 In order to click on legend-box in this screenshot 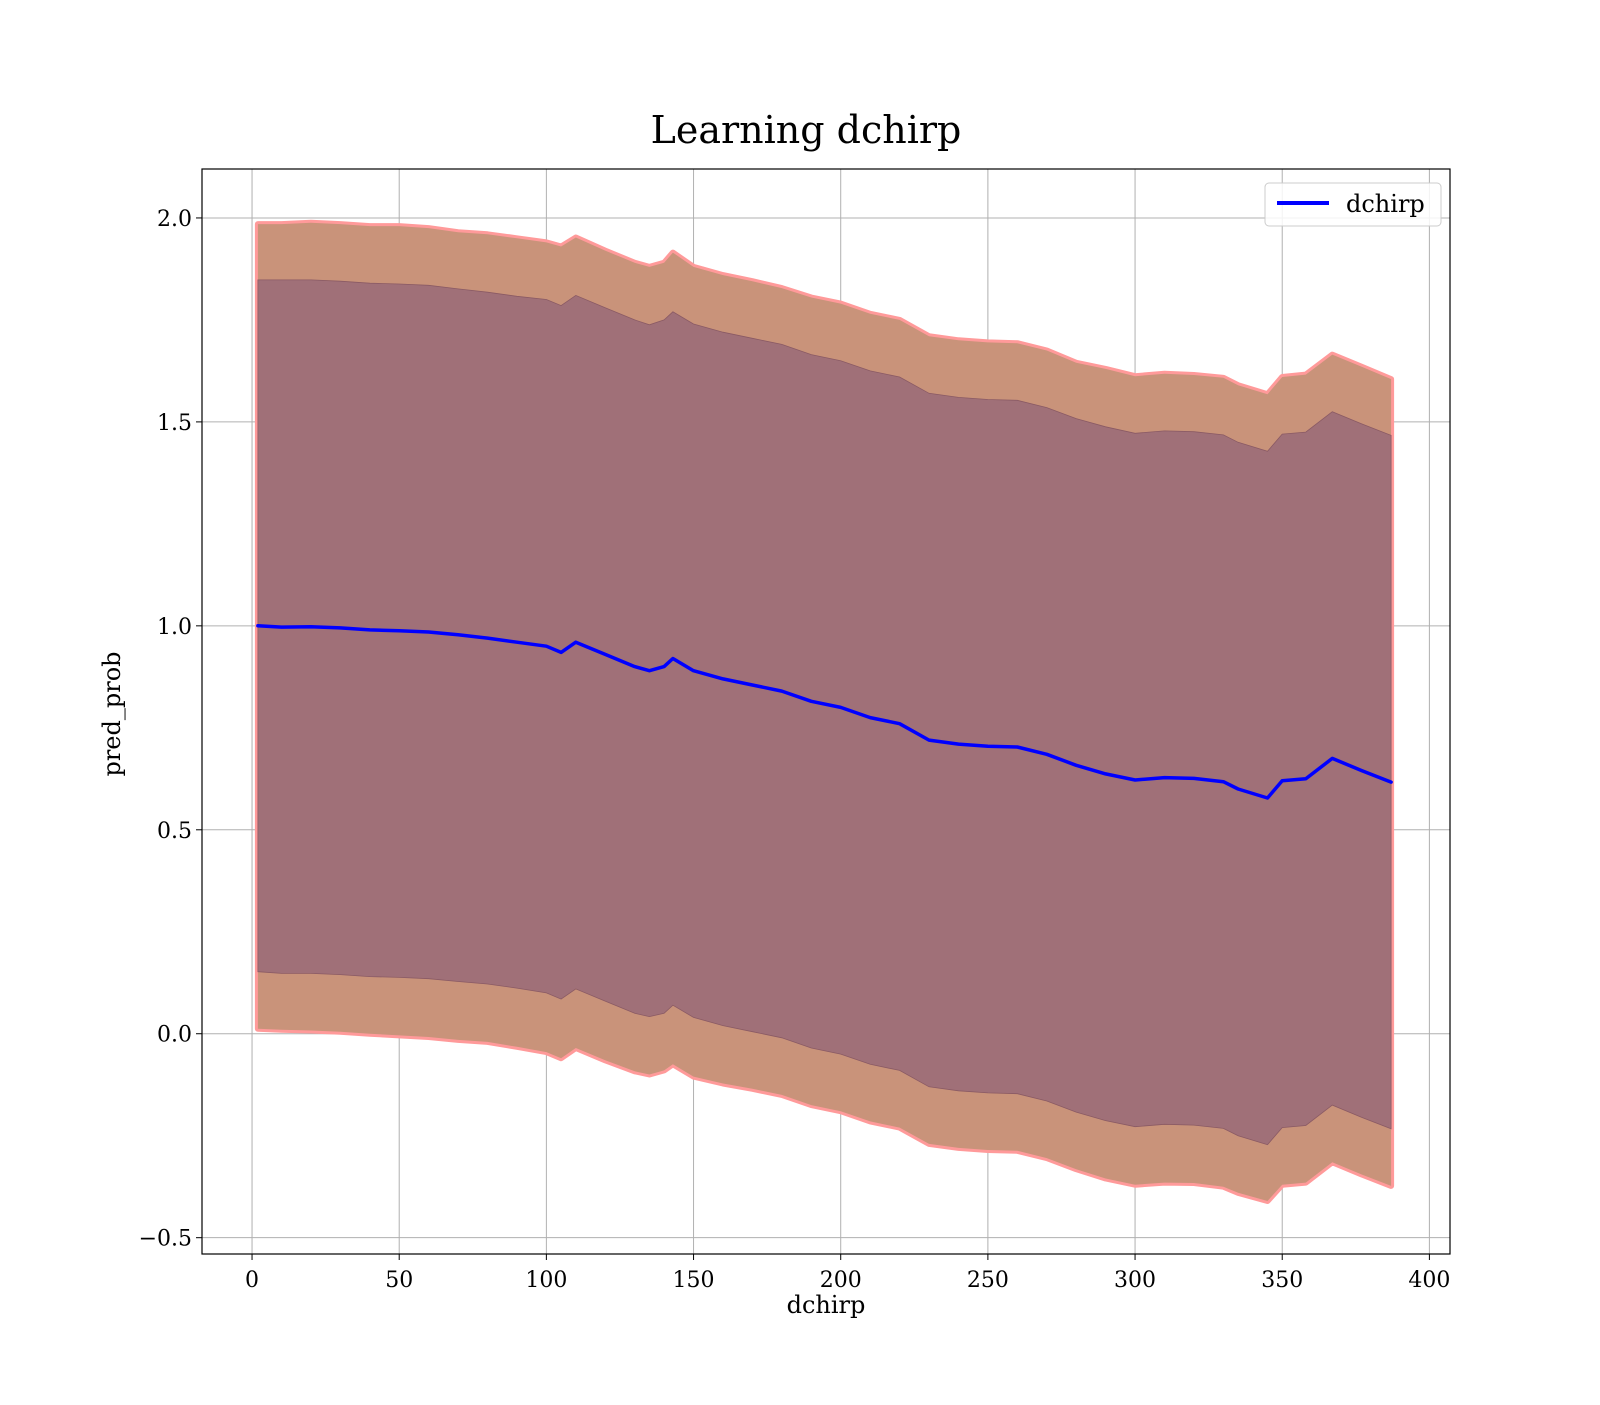, I will do `click(1353, 204)`.